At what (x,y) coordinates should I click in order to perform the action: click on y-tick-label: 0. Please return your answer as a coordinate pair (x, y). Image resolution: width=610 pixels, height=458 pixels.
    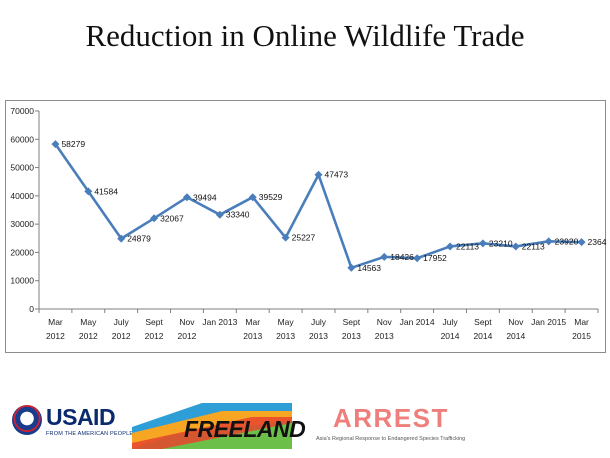
    Looking at the image, I should click on (31, 309).